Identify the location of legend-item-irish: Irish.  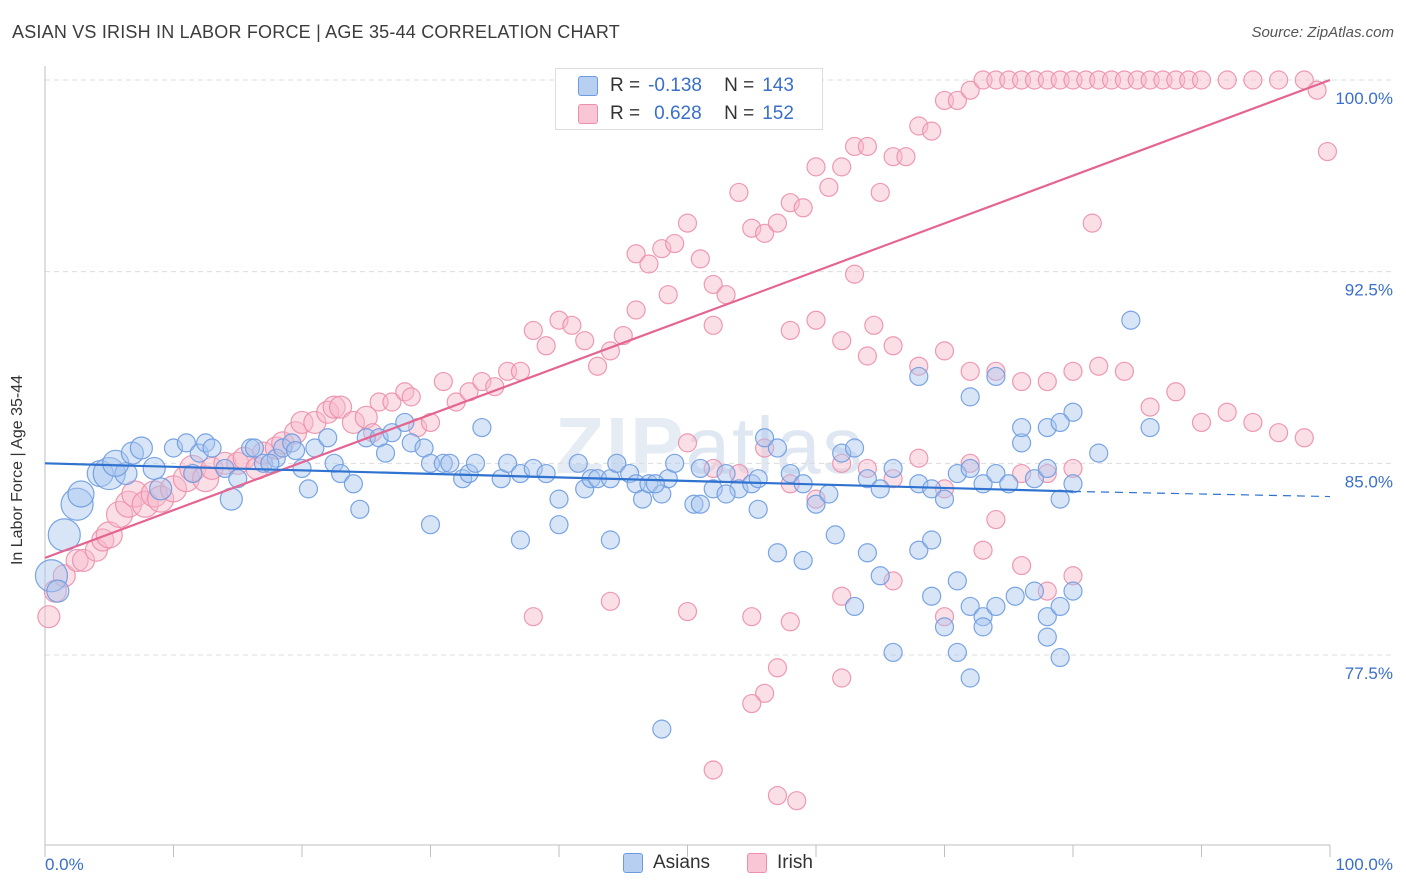
(780, 863).